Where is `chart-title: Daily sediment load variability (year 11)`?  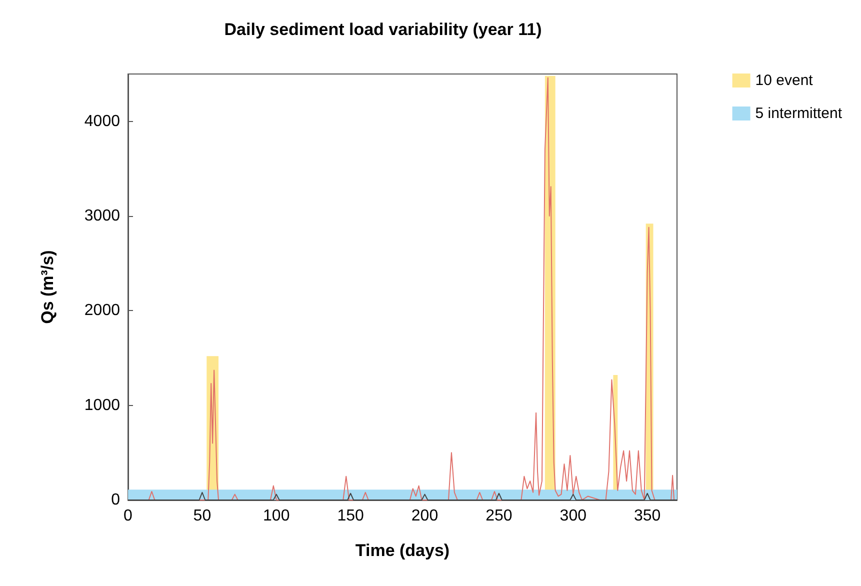
chart-title: Daily sediment load variability (year 11) is located at coordinates (383, 29).